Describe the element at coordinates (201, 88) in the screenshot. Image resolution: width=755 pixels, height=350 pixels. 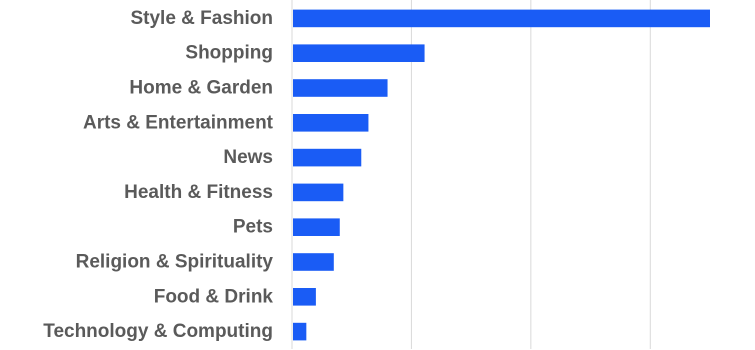
I see `category-label: Home & Garden` at that location.